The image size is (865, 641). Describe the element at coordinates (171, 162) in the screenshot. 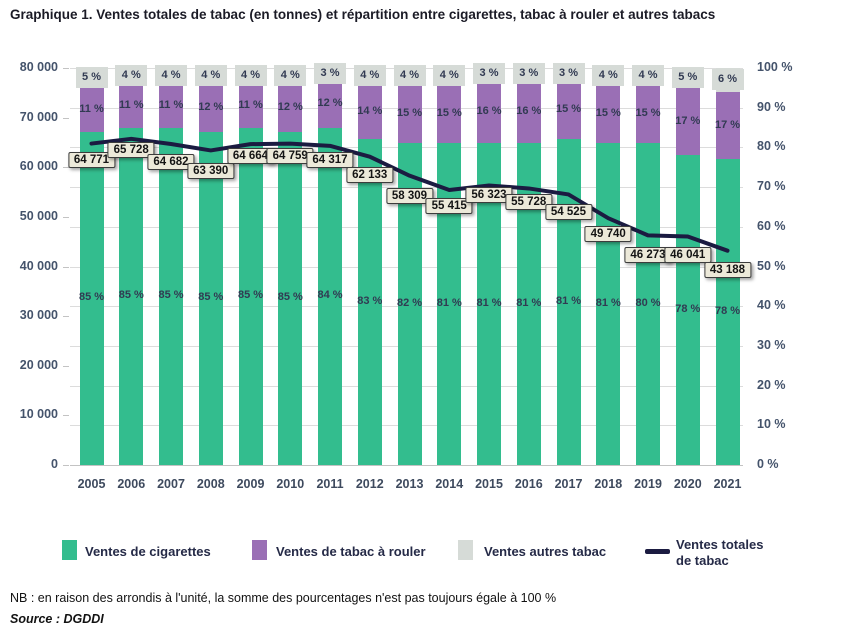

I see `total-value-label: 64 682` at that location.